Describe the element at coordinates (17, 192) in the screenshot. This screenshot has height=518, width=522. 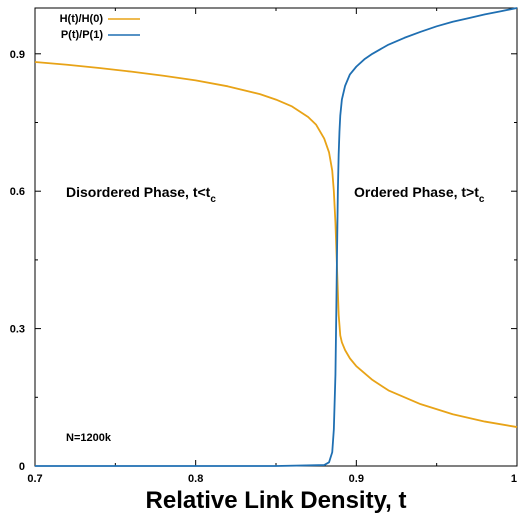
I see `y-tick-label: 0.6` at that location.